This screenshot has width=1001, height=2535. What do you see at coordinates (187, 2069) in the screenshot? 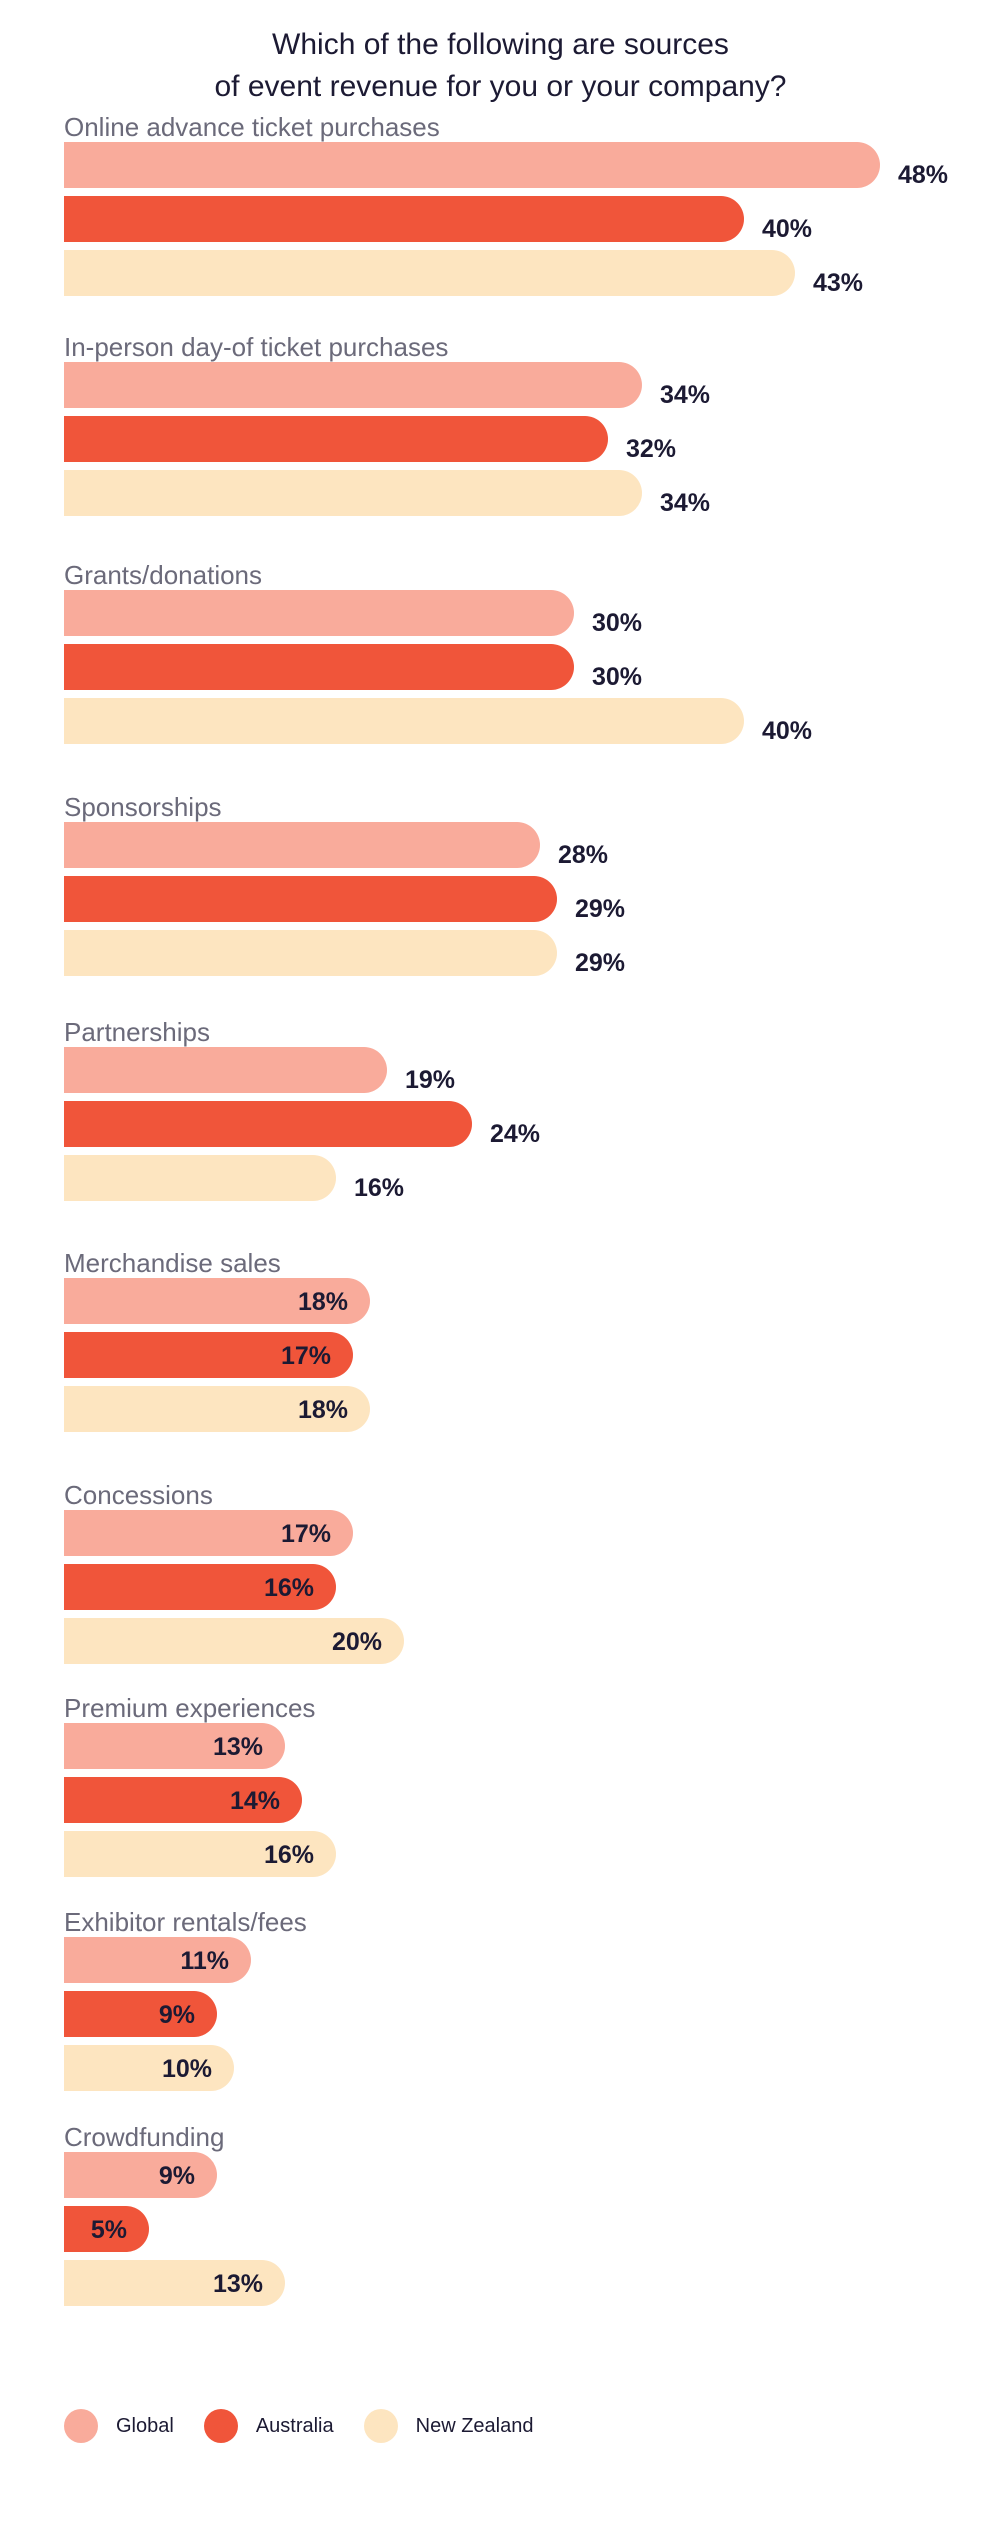
I see `value-label-exhibitor-rentals-fees-new-zealand: 10%` at bounding box center [187, 2069].